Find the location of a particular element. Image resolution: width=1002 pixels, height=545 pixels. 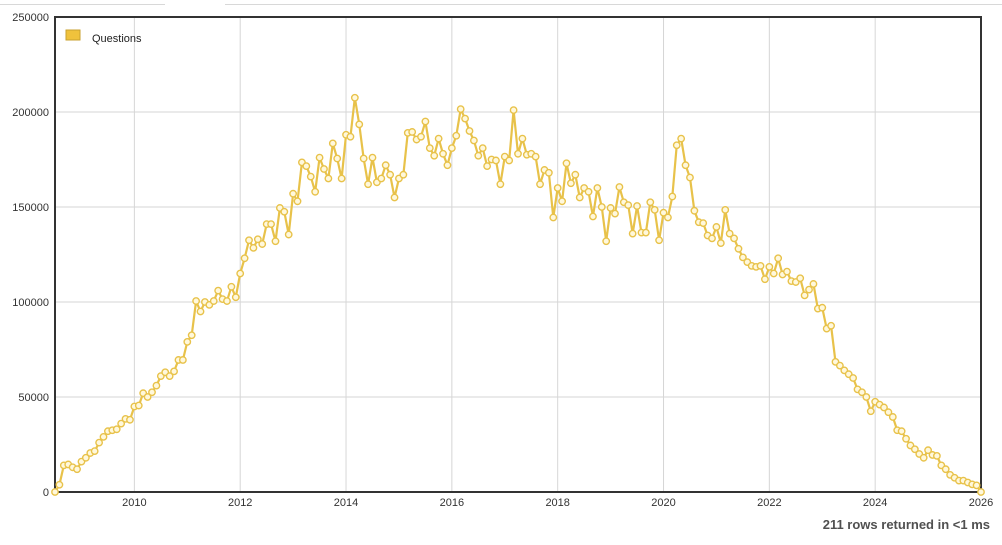

y-tick-label: 50000 is located at coordinates (33, 398).